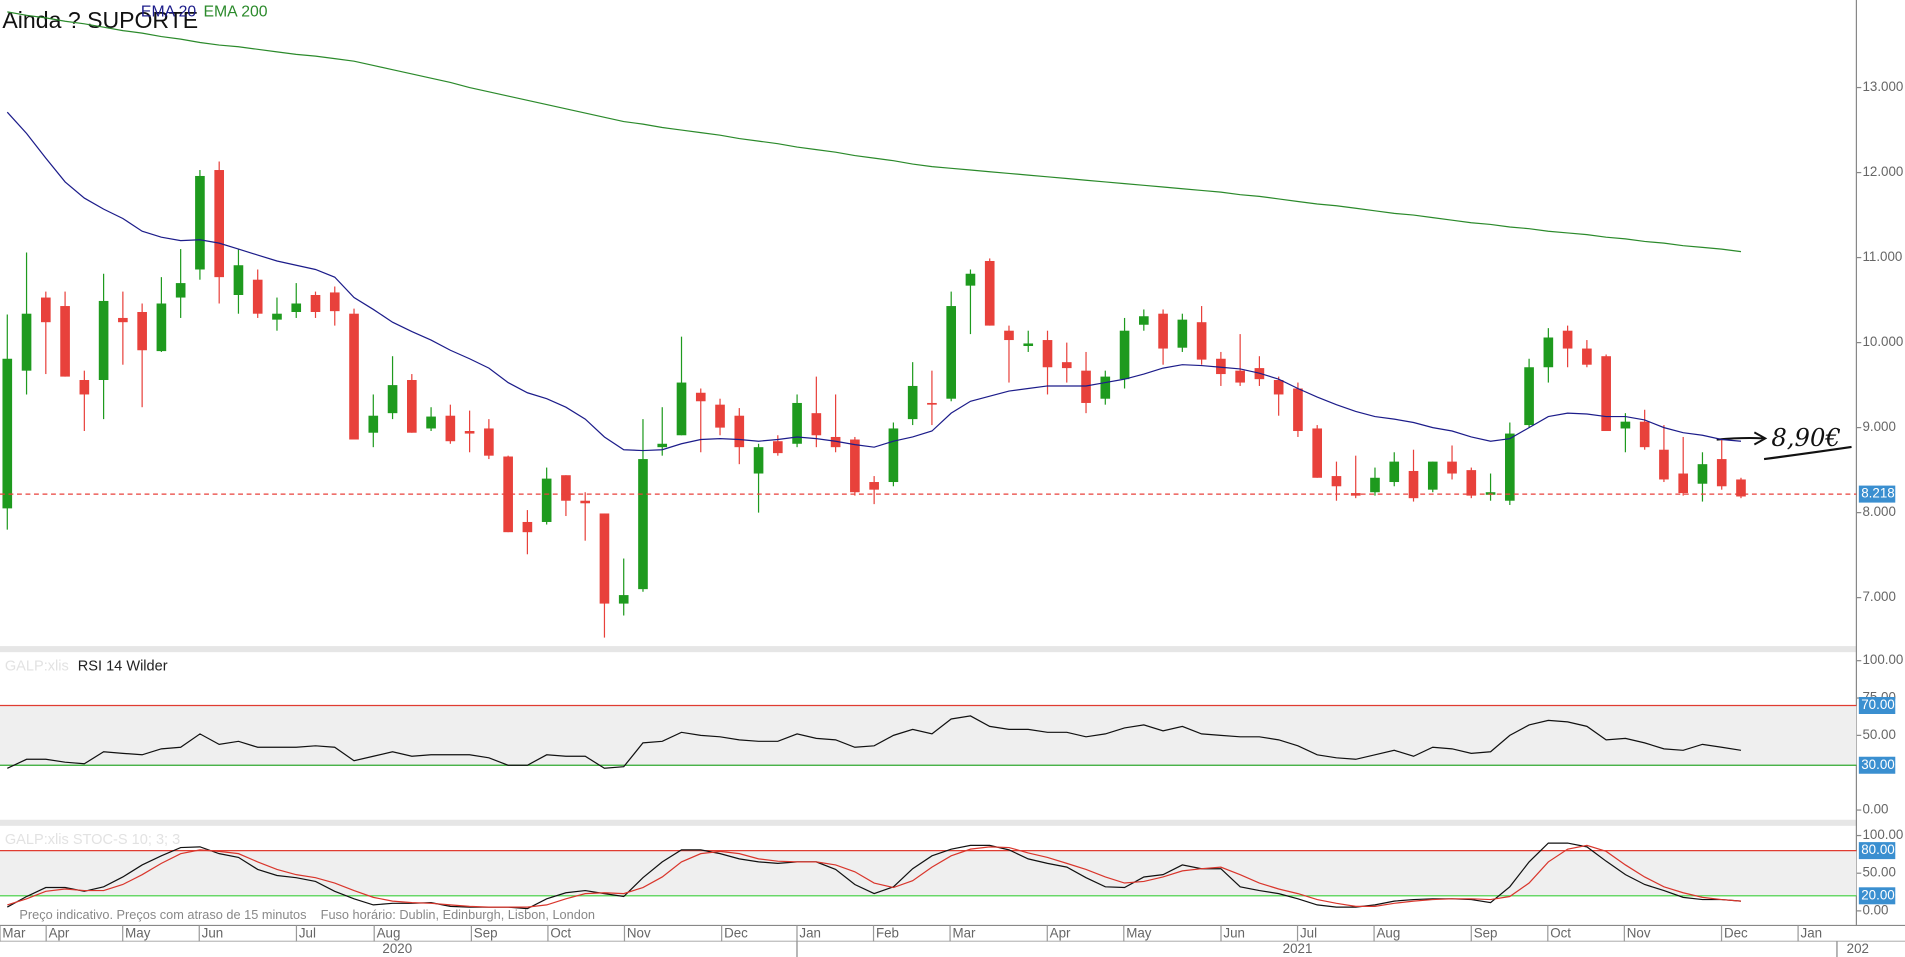 Image resolution: width=1905 pixels, height=957 pixels. I want to click on level-label: 80.00, so click(1877, 849).